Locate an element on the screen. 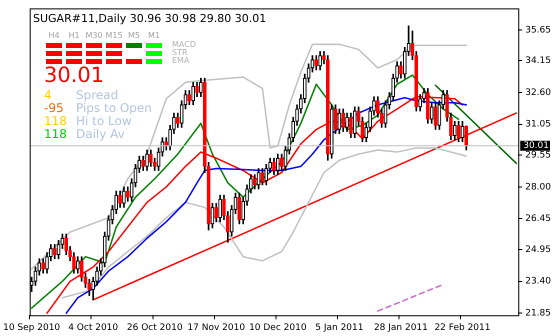  y-tick-label: 34.15 is located at coordinates (538, 61).